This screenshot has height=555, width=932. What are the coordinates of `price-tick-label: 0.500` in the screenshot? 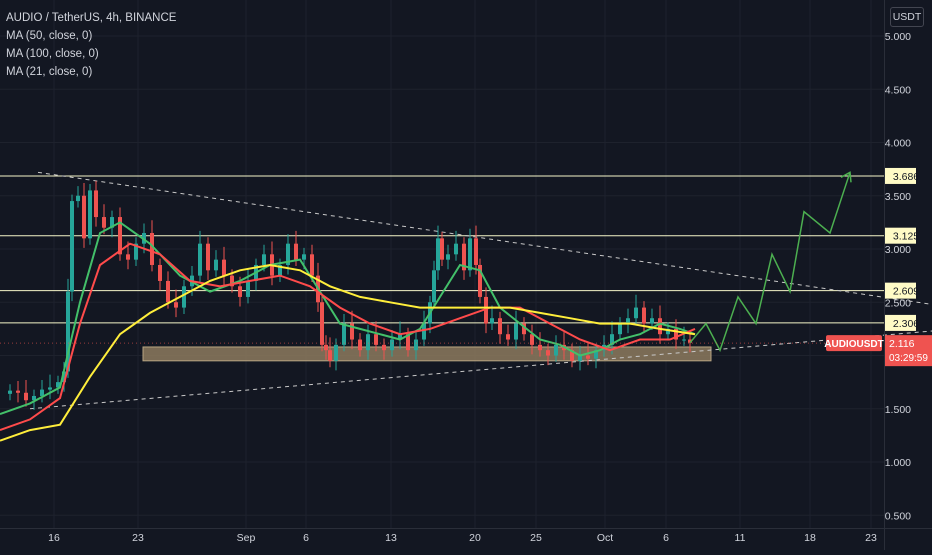 It's located at (898, 516).